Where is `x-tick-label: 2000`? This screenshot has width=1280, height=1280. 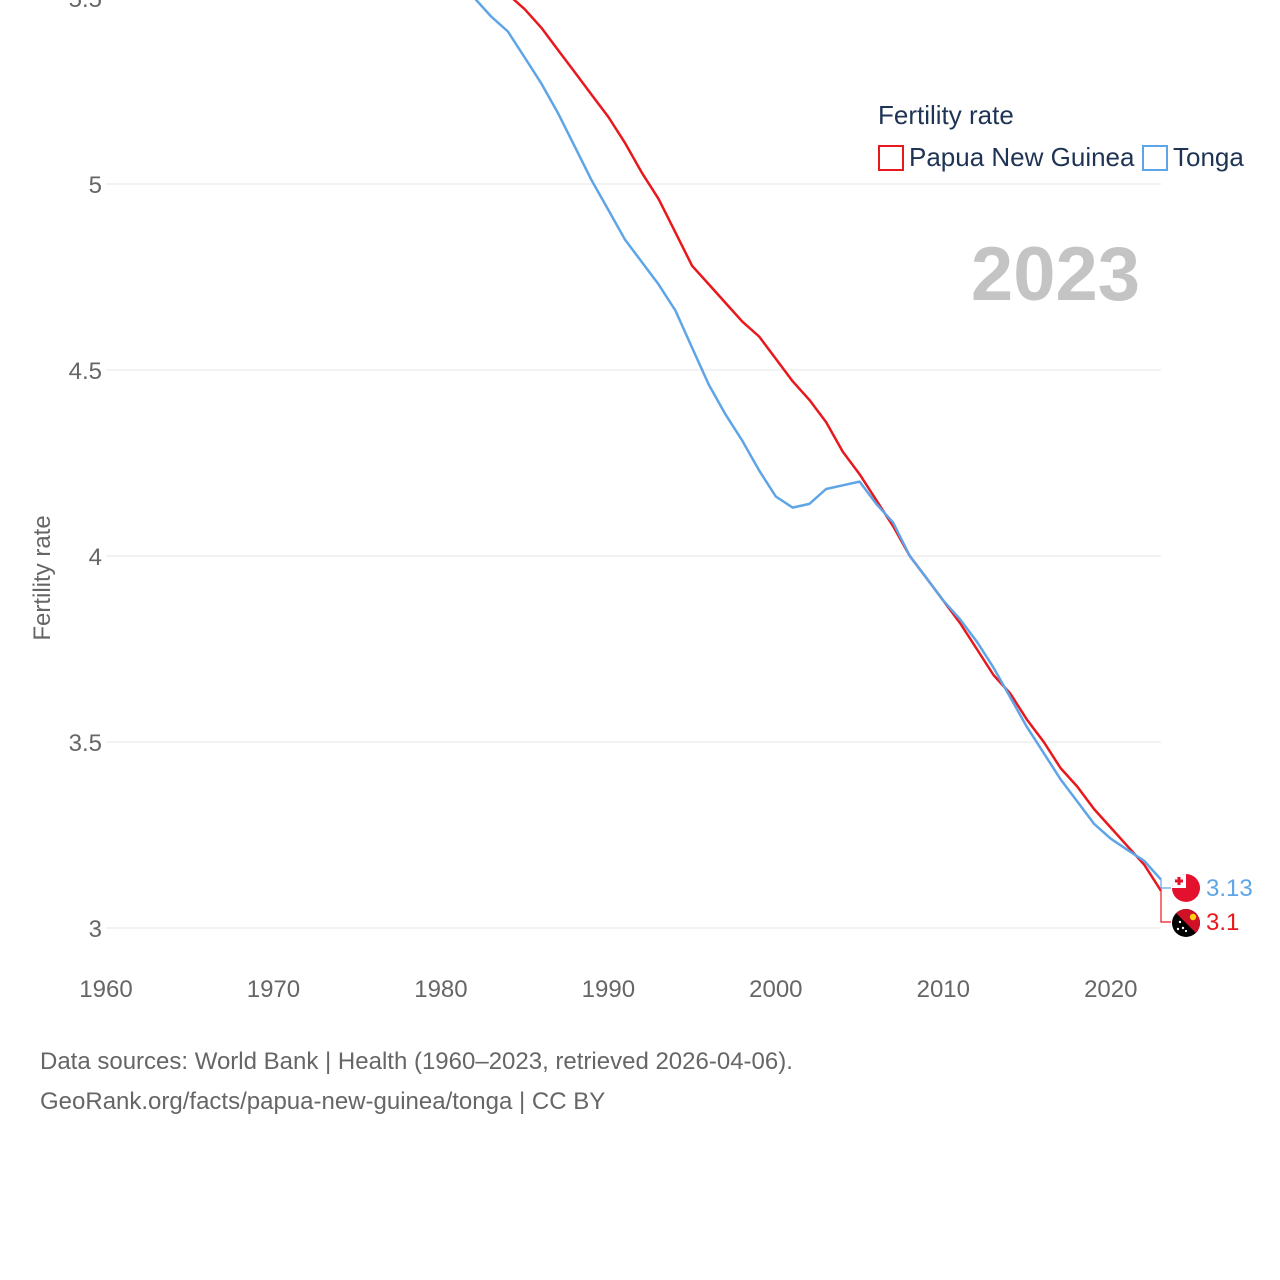 x-tick-label: 2000 is located at coordinates (775, 989).